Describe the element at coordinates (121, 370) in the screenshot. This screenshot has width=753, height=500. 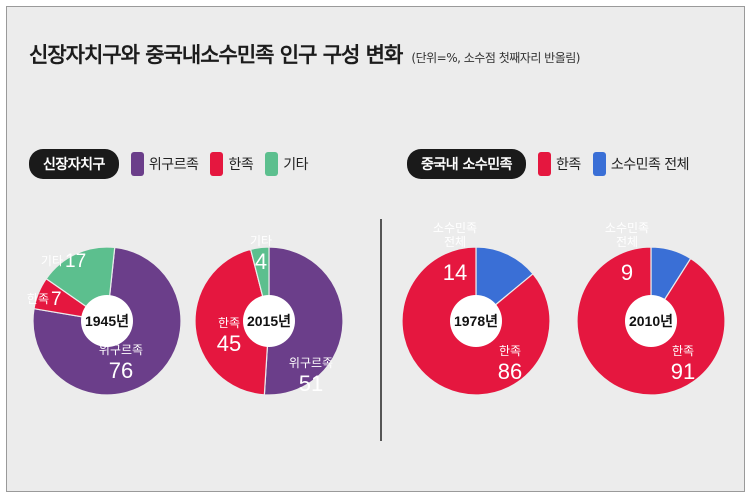
I see `slice-value-1-위구르족: 76` at that location.